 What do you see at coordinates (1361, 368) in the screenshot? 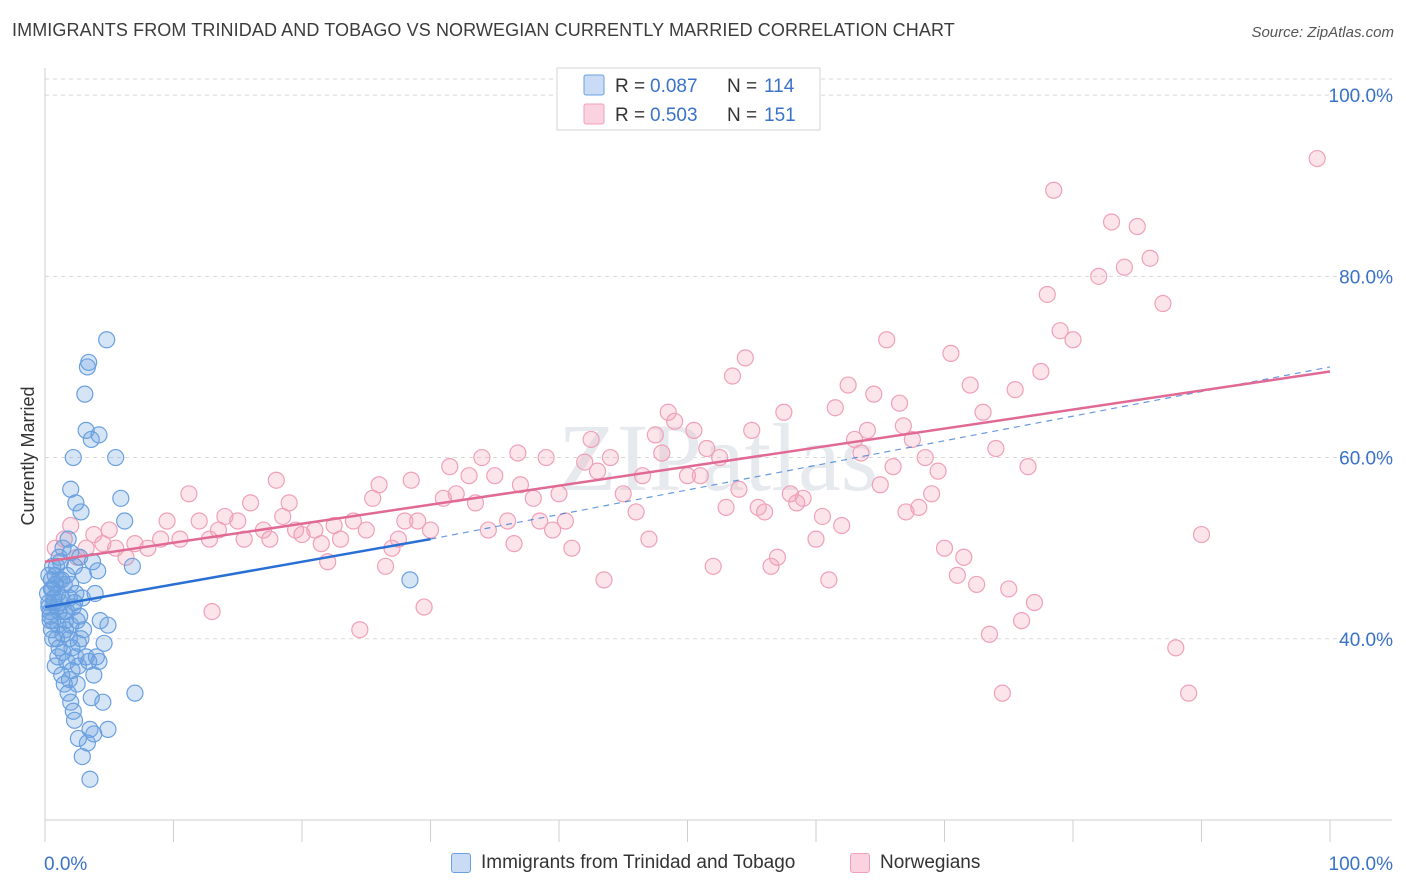
I see `y-tick-labels: 40.0% 60.0% 80.0% 100.0%` at bounding box center [1361, 368].